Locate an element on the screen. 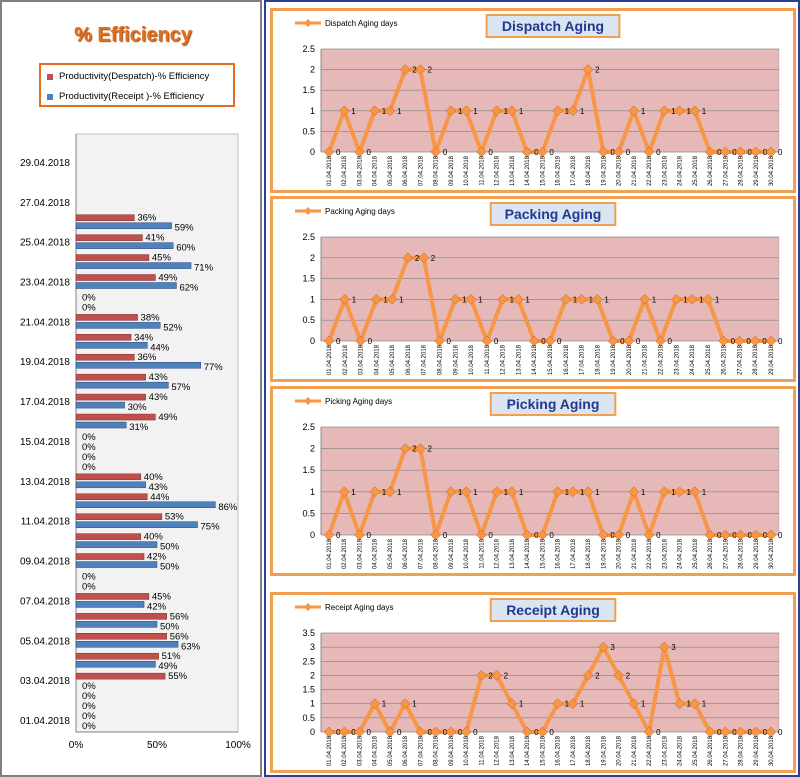 This screenshot has width=800, height=777. efficiency-category-tick-label: 27.04.2018 is located at coordinates (45, 203).